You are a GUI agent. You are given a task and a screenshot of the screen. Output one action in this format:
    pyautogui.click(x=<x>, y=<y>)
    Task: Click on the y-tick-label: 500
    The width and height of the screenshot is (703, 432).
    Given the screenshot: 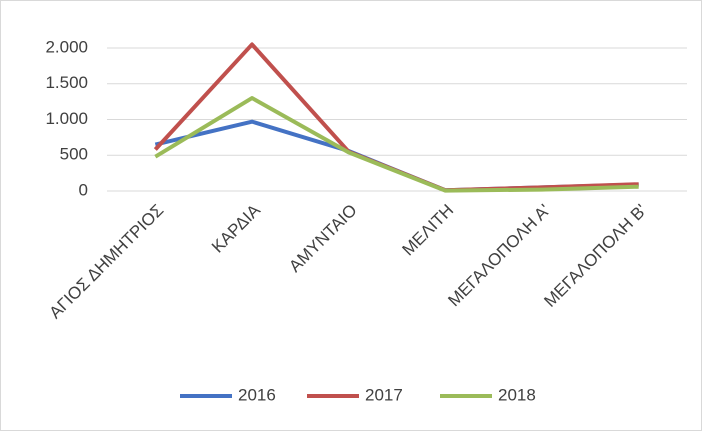 What is the action you would take?
    pyautogui.click(x=74, y=154)
    